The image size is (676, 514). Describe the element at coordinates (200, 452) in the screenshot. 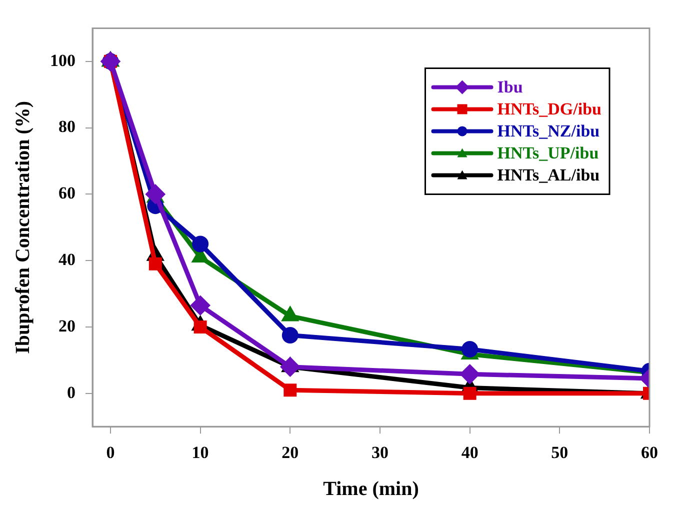

I see `x-tick-label: 10` at that location.